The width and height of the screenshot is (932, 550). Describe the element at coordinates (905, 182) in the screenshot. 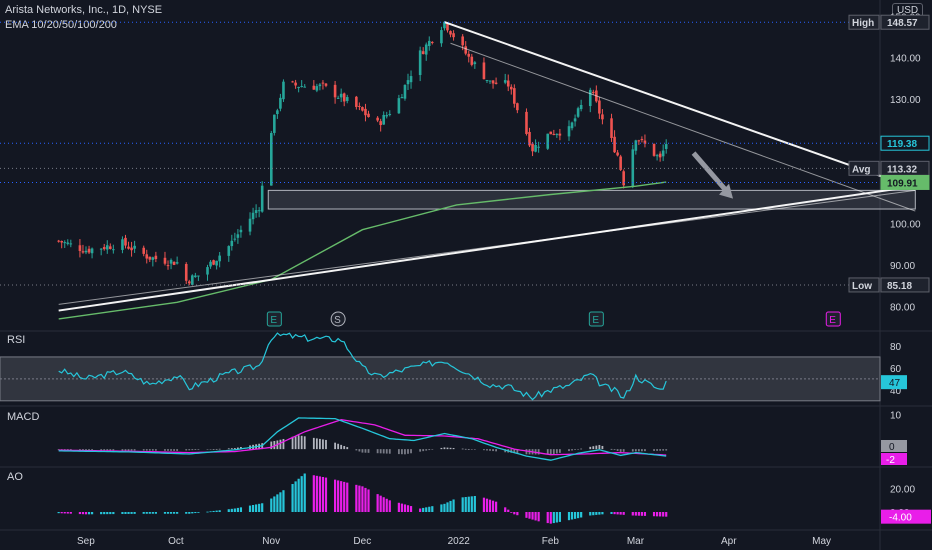

I see `price-axis-tag` at that location.